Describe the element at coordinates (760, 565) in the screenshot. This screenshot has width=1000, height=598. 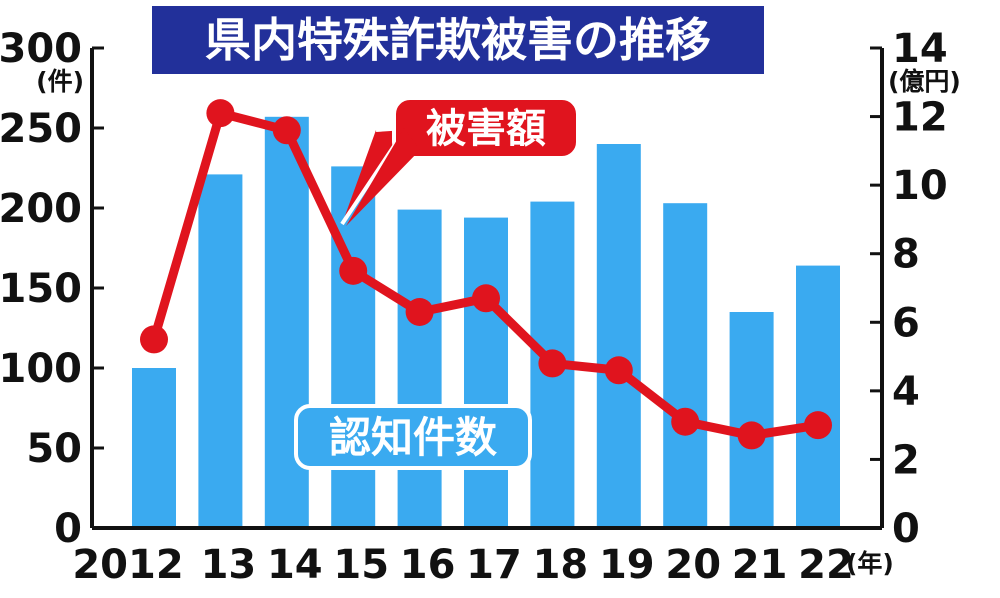
I see `x-tick-label: 21` at that location.